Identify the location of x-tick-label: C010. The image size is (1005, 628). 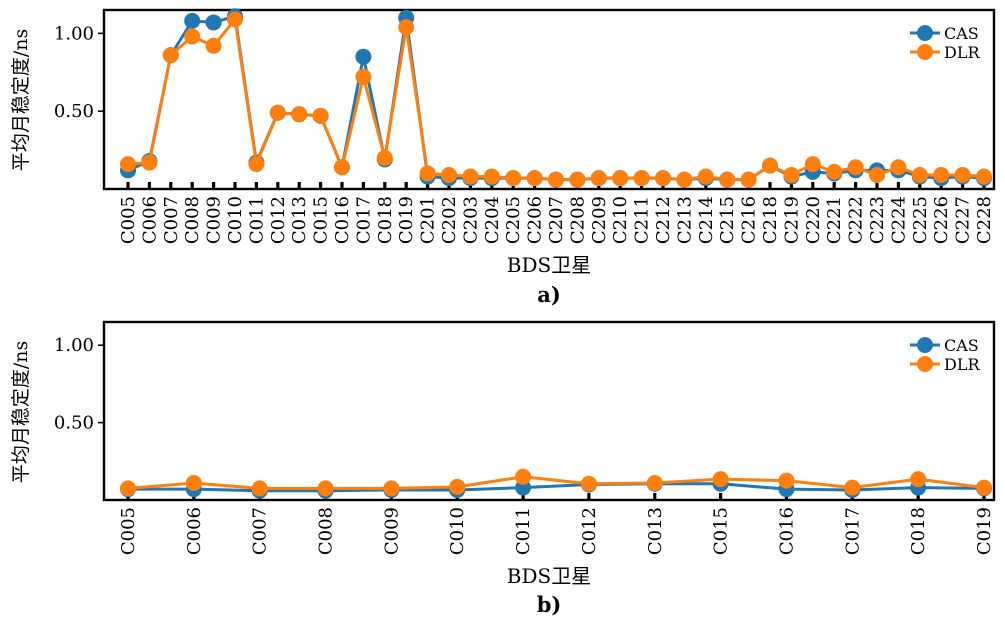
(457, 531).